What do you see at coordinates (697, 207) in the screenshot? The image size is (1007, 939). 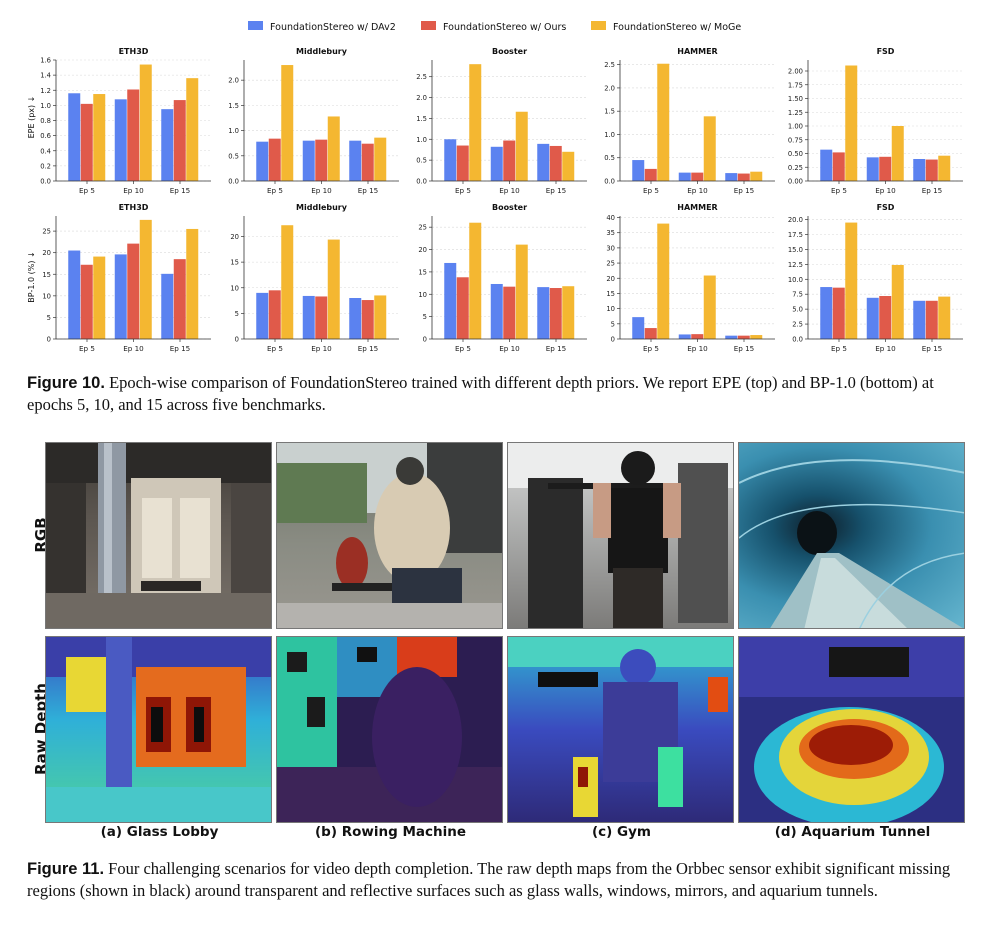 I see `panel-title: HAMMER` at bounding box center [697, 207].